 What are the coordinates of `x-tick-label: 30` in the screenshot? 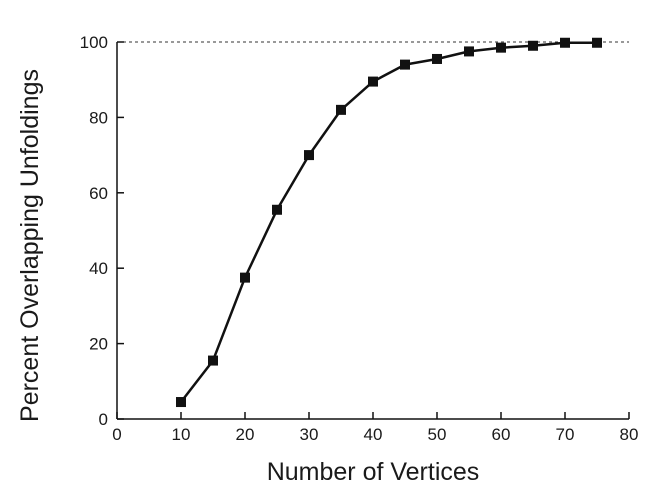 It's located at (309, 434).